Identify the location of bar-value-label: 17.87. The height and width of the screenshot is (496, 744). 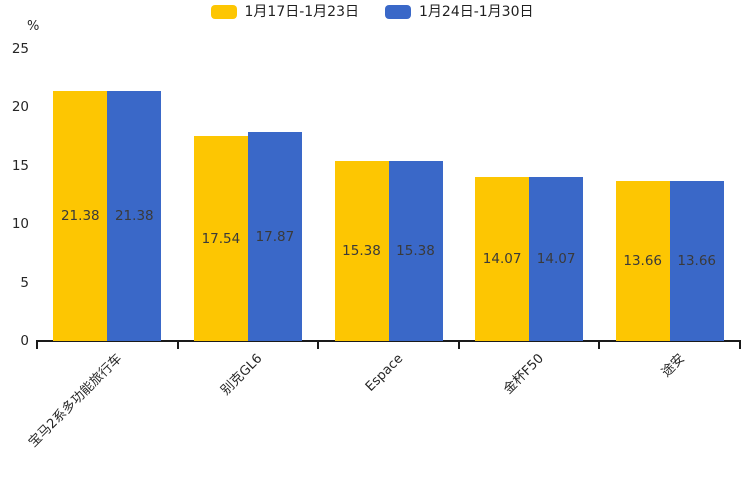
(275, 236).